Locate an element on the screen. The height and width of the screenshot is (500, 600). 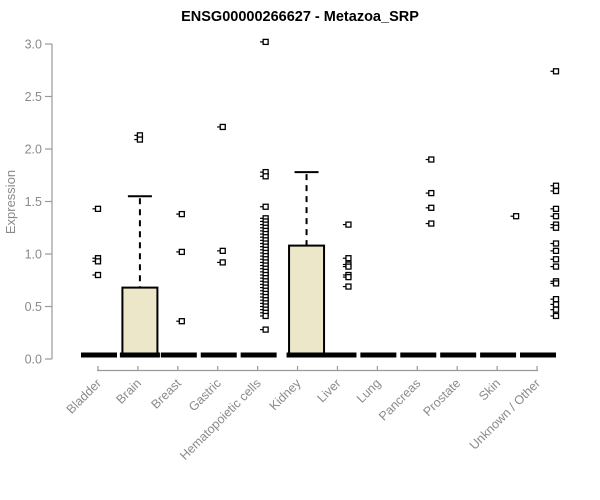
category-label: Breast is located at coordinates (166, 394).